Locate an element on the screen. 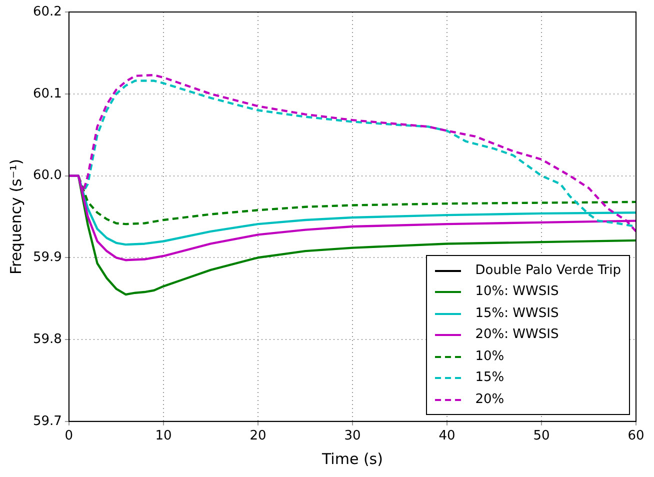 This screenshot has height=477, width=654. y-tick-label: 60.2 is located at coordinates (47, 12).